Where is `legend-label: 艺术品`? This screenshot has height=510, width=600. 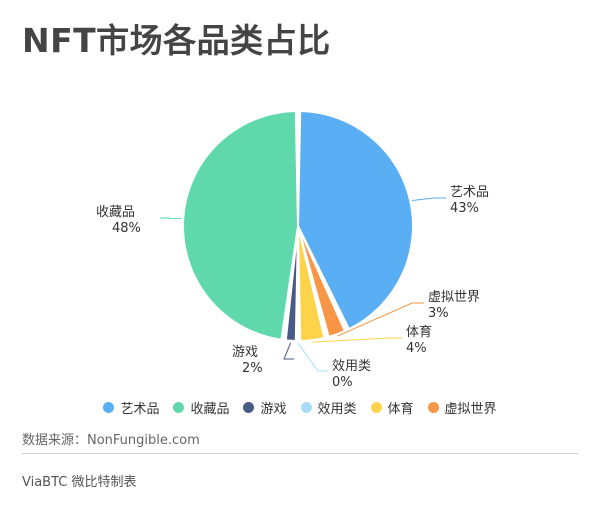
legend-label: 艺术品 is located at coordinates (140, 409).